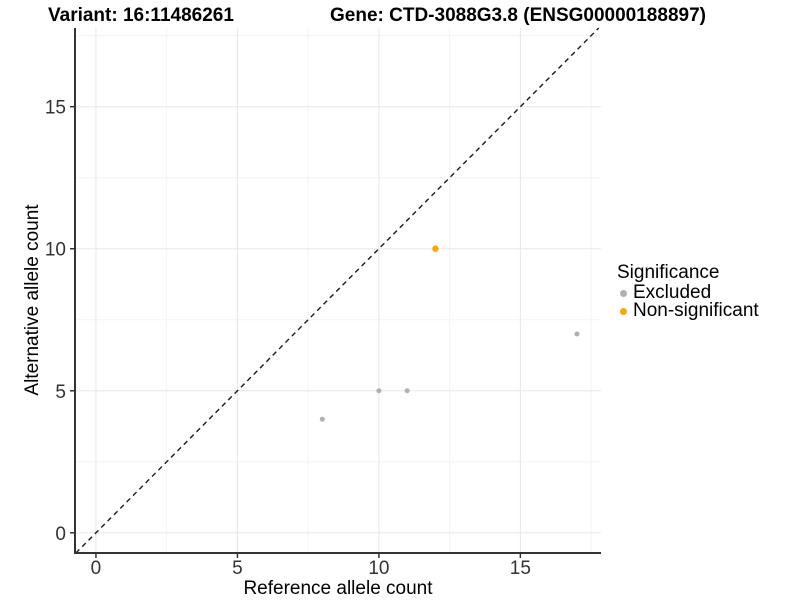 Image resolution: width=800 pixels, height=600 pixels. What do you see at coordinates (518, 15) in the screenshot?
I see `gene-title: Gene: CTD-3088G3.8 (ENSG00000188897)` at bounding box center [518, 15].